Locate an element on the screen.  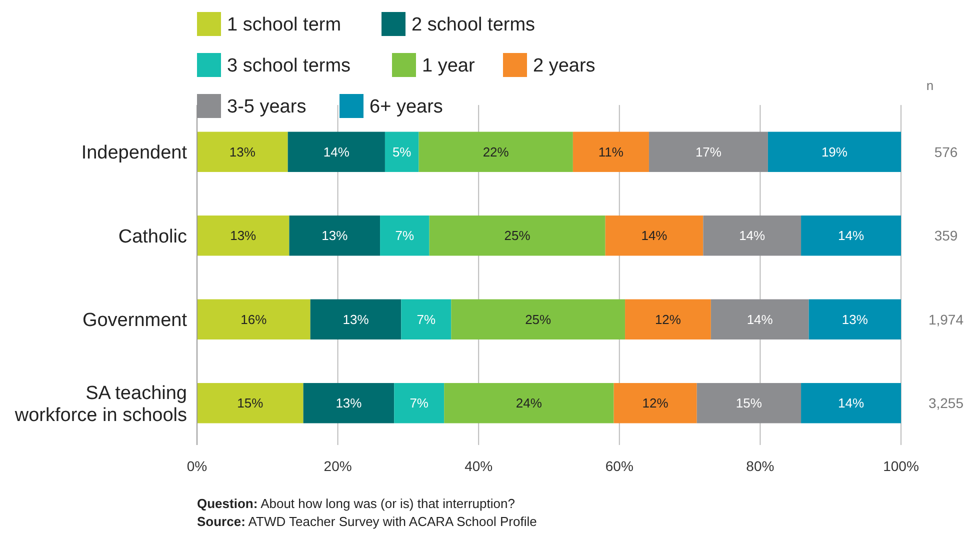
legend-label: 1 year is located at coordinates (449, 66).